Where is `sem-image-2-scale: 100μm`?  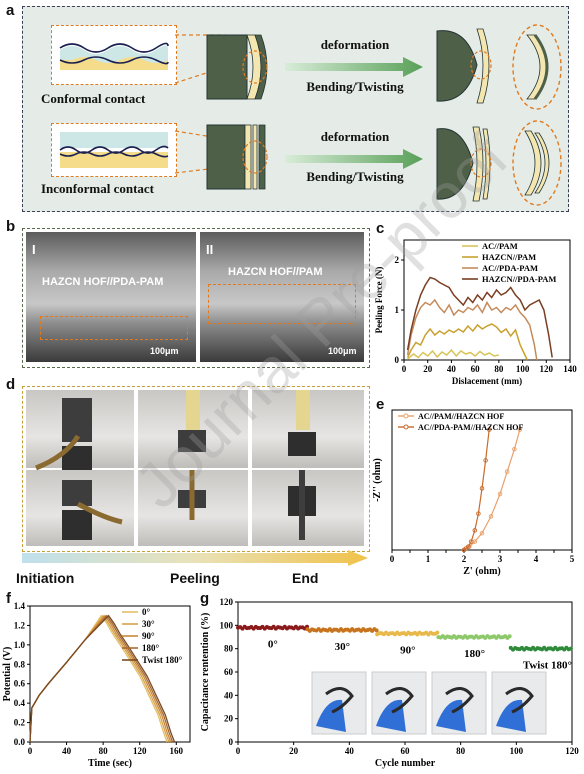 sem-image-2-scale: 100μm is located at coordinates (342, 351).